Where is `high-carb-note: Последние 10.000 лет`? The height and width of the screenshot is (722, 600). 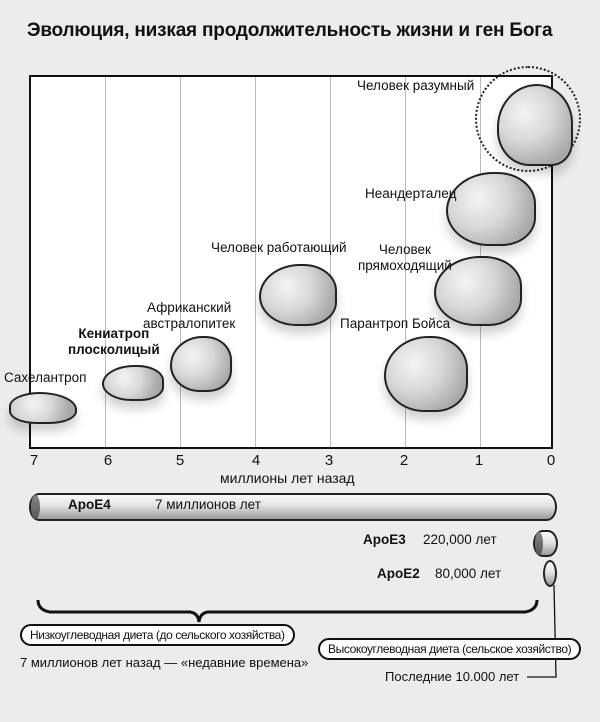
high-carb-note: Последние 10.000 лет is located at coordinates (452, 676).